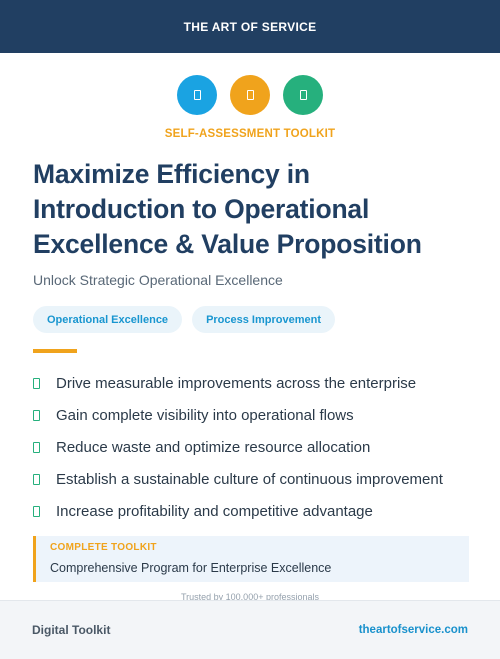  Describe the element at coordinates (413, 630) in the screenshot. I see `website-link: theartofservice.com` at that location.